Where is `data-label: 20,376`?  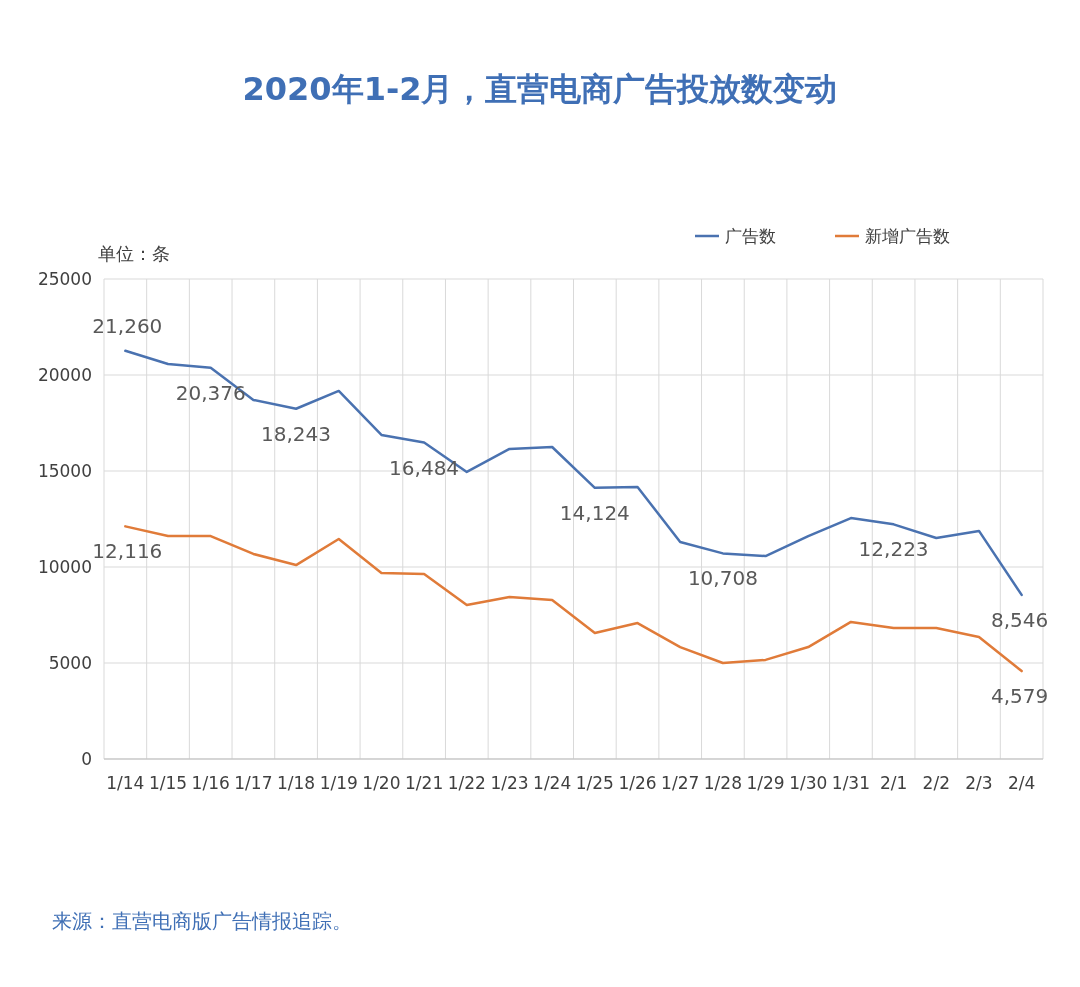 data-label: 20,376 is located at coordinates (210, 392).